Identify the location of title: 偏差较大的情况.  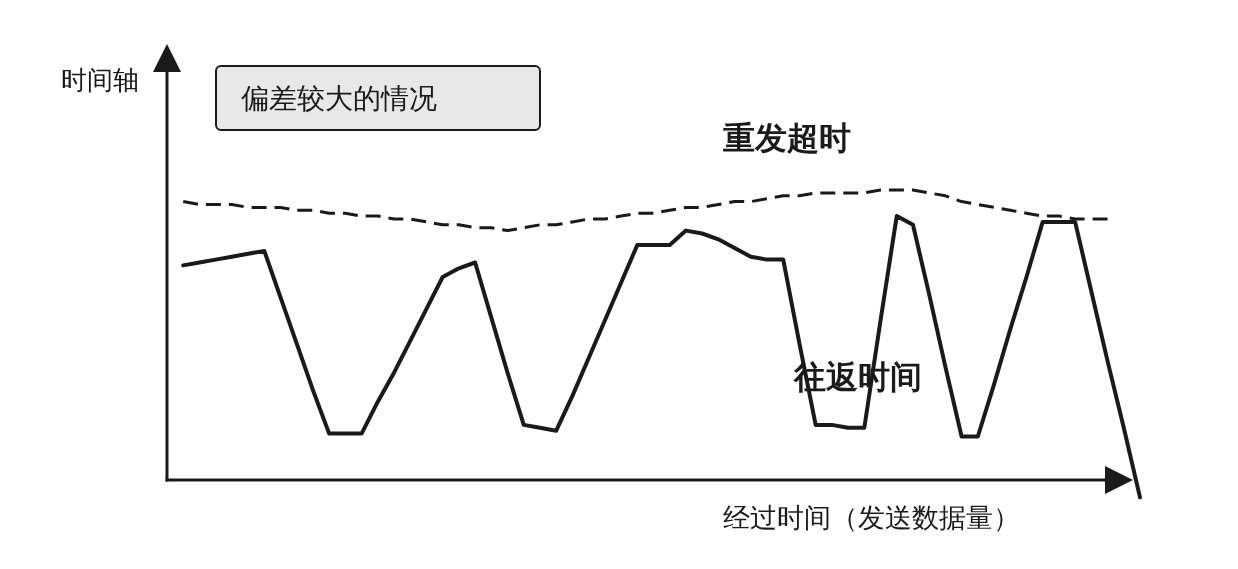
(378, 98).